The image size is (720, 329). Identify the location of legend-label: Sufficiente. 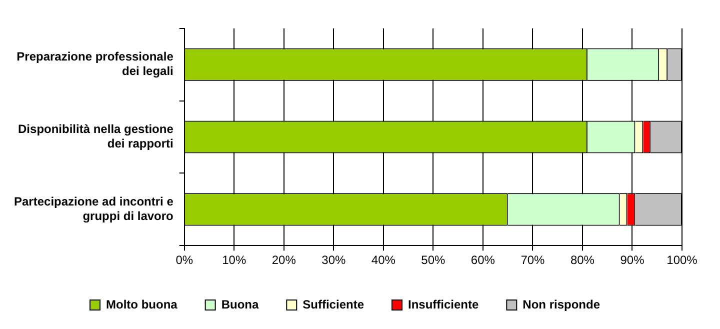
(333, 304).